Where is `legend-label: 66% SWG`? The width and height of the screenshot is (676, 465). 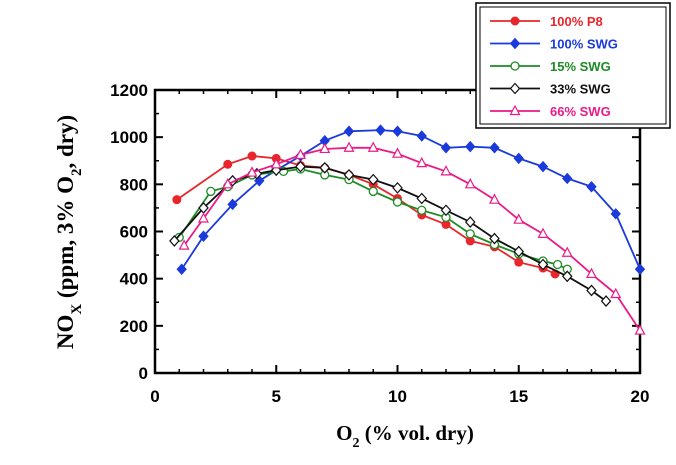 legend-label: 66% SWG is located at coordinates (580, 111).